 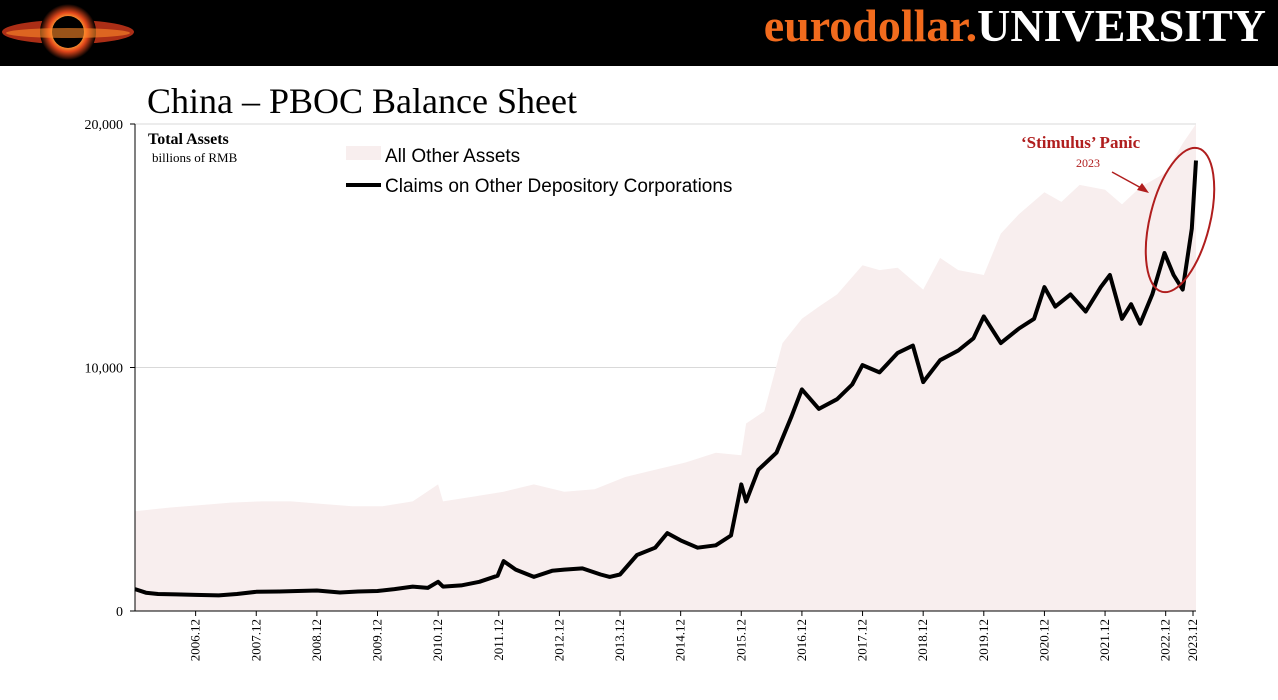 What do you see at coordinates (1165, 640) in the screenshot?
I see `x-tick-label: 2022.12` at bounding box center [1165, 640].